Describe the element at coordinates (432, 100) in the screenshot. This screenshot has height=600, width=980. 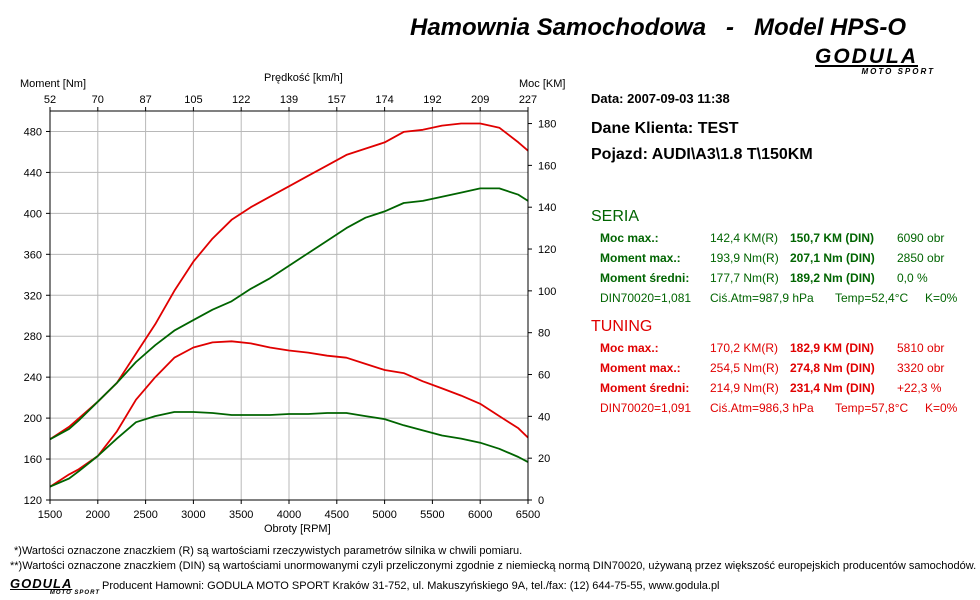
I see `speed-tick-label: 192` at that location.